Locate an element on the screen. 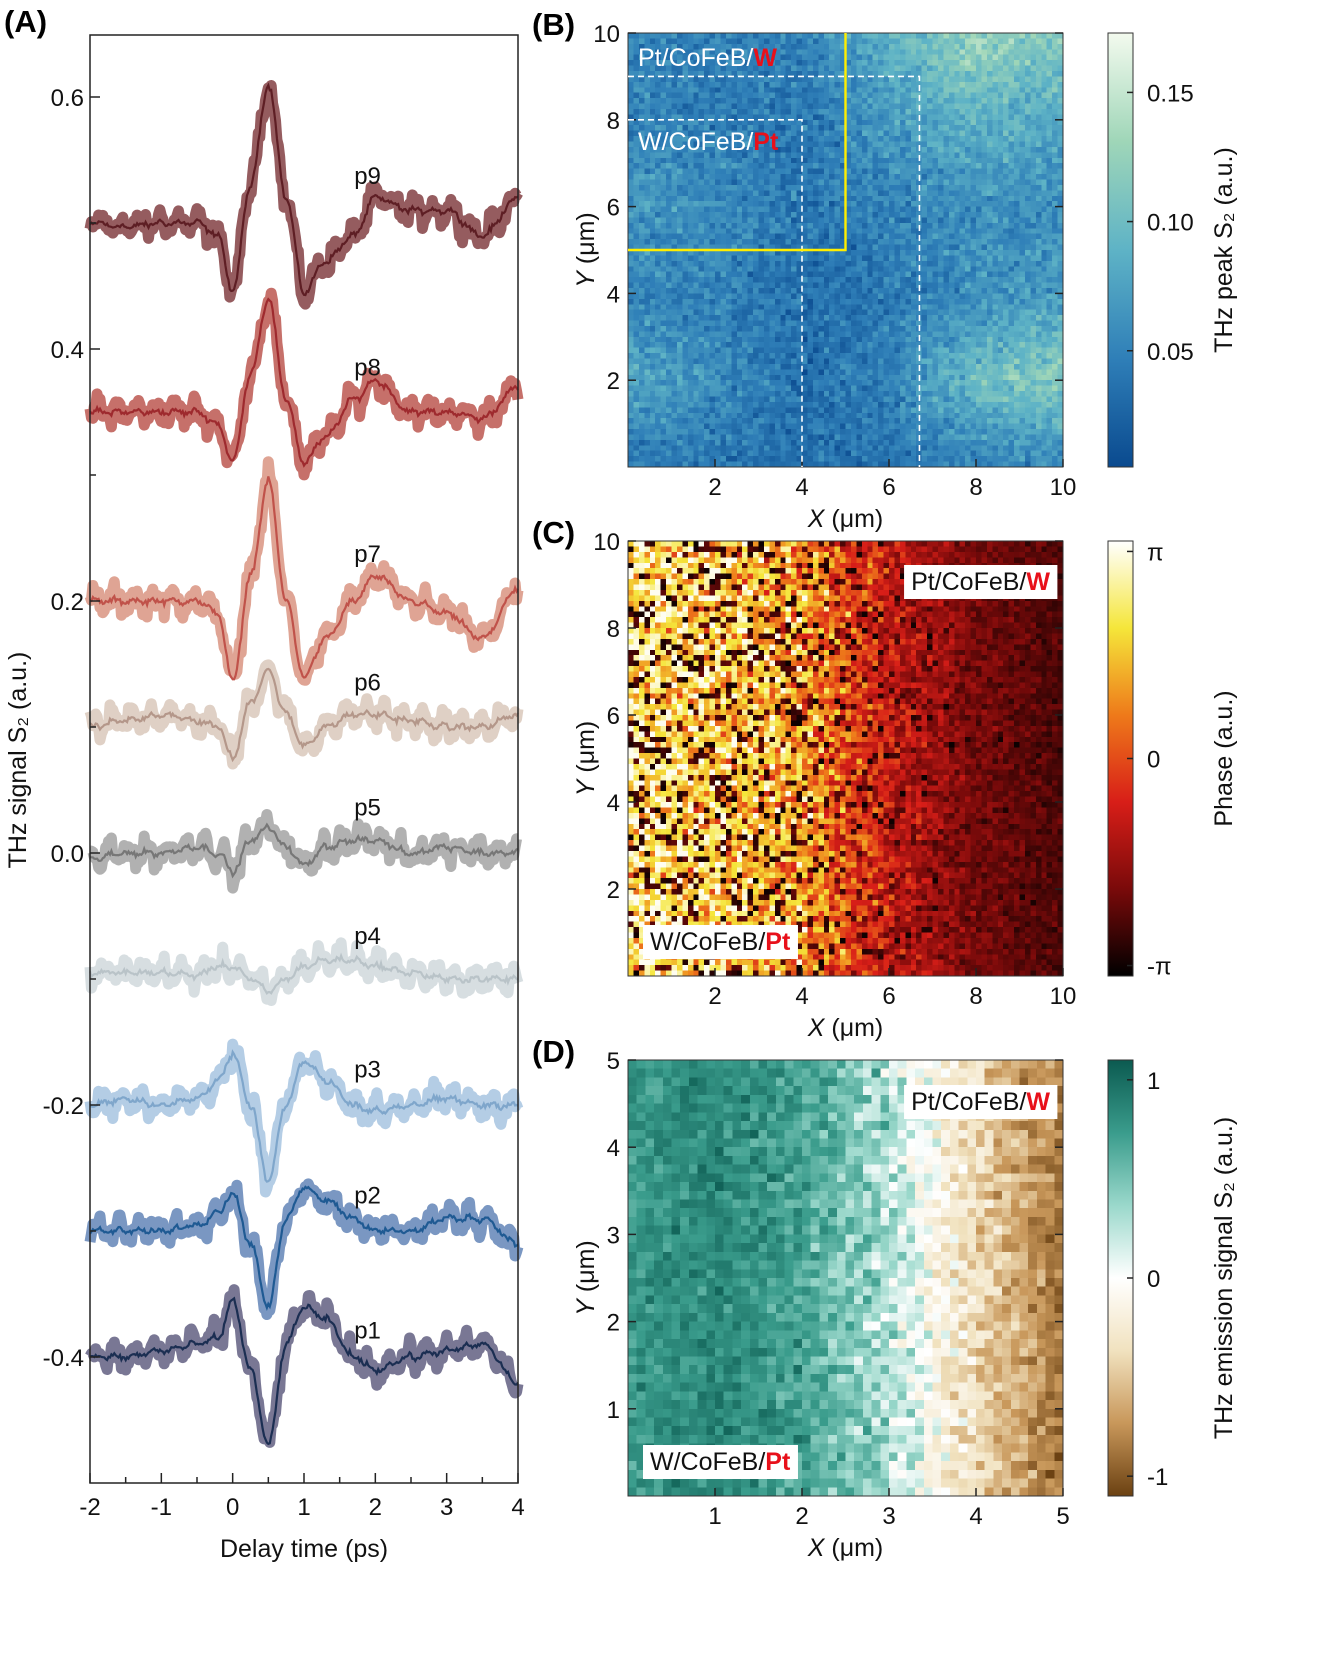  series-p2: p2 is located at coordinates (304, 1249).